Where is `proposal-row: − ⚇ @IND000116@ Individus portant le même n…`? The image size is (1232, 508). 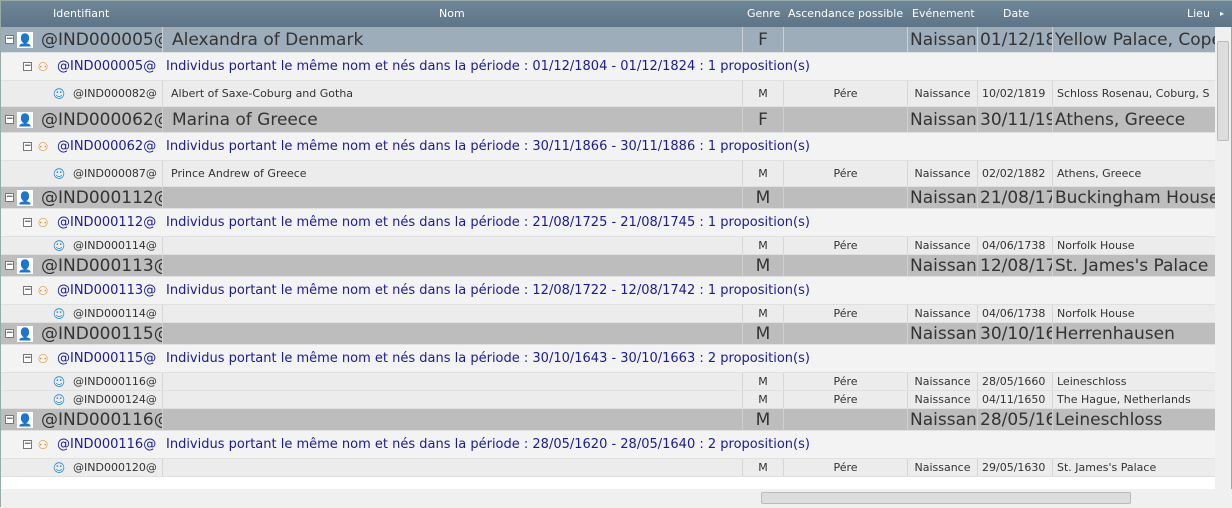 proposal-row: − ⚇ @IND000116@ Individus portant le même n… is located at coordinates (609, 445).